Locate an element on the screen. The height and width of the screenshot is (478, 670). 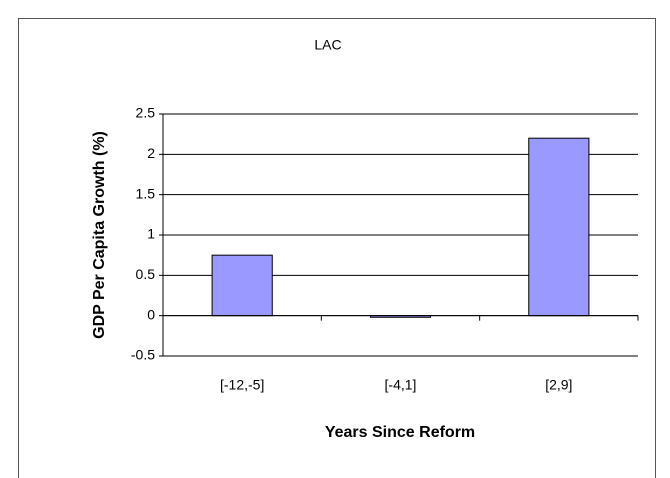
y-tick-label: 0 is located at coordinates (151, 314).